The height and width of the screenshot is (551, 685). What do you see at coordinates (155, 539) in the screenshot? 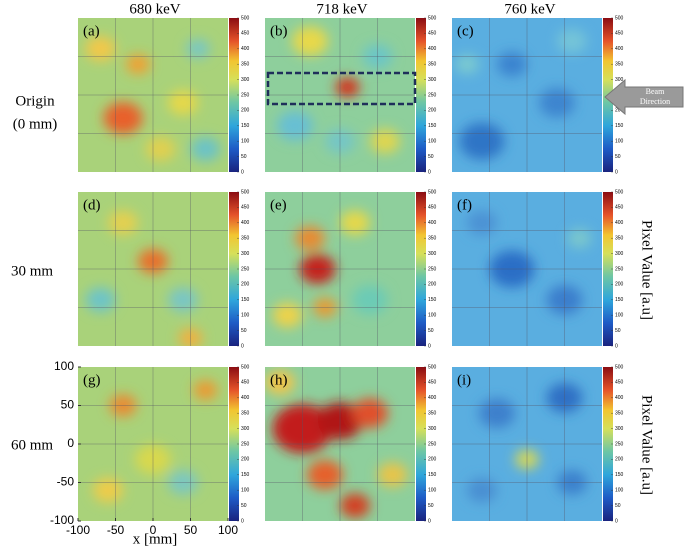
I see `x-axis-label: x [mm]` at bounding box center [155, 539].